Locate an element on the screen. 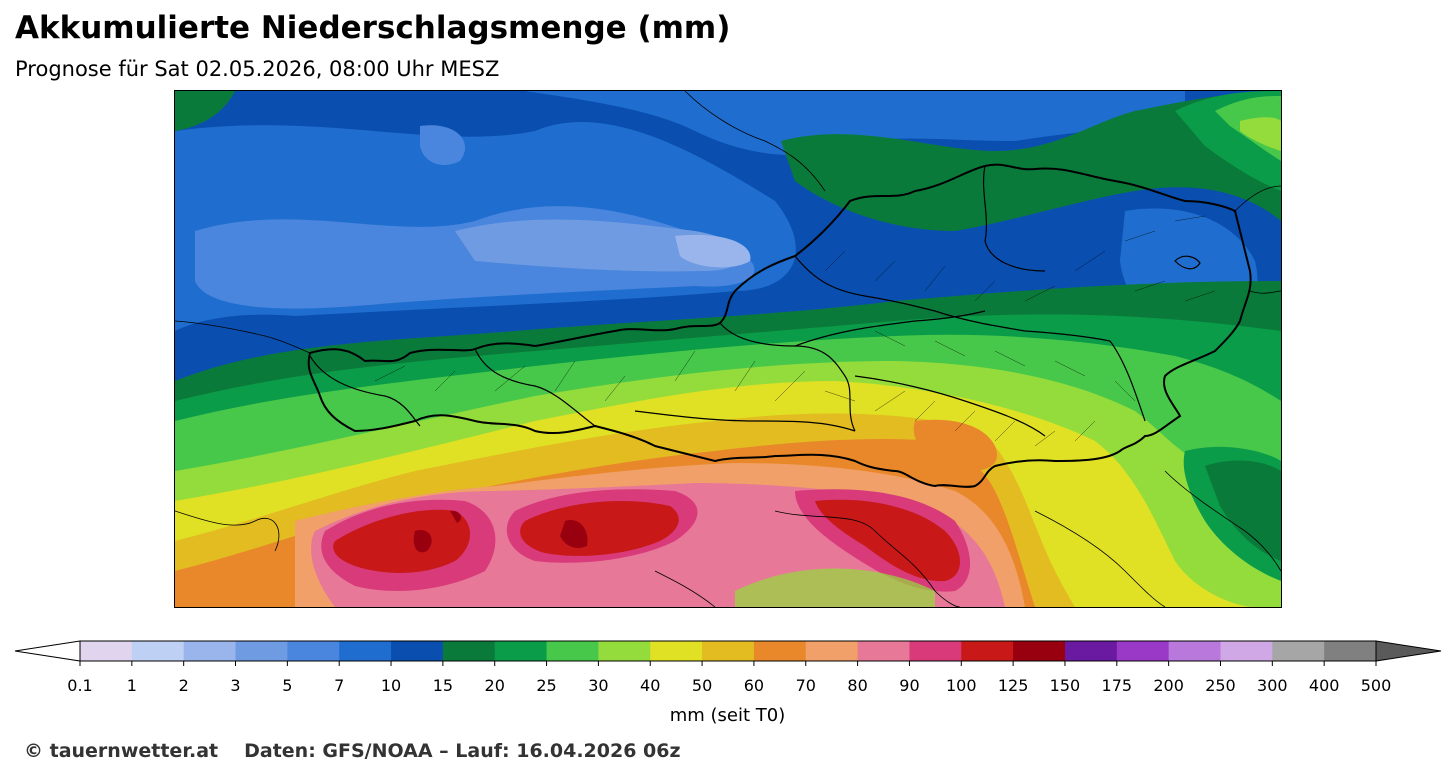 This screenshot has width=1455, height=776. colorbar-tick-label: 90 is located at coordinates (909, 685).